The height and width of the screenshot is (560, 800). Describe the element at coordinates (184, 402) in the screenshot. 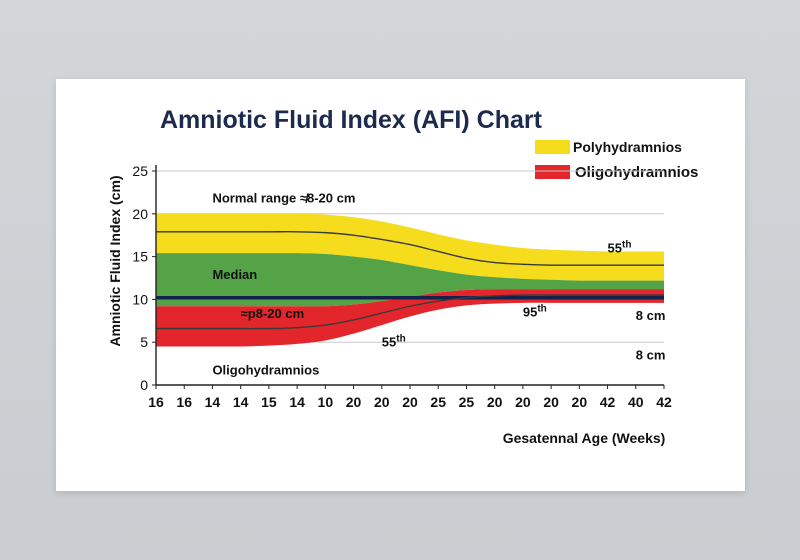

I see `x-tick-label-1: 16` at that location.